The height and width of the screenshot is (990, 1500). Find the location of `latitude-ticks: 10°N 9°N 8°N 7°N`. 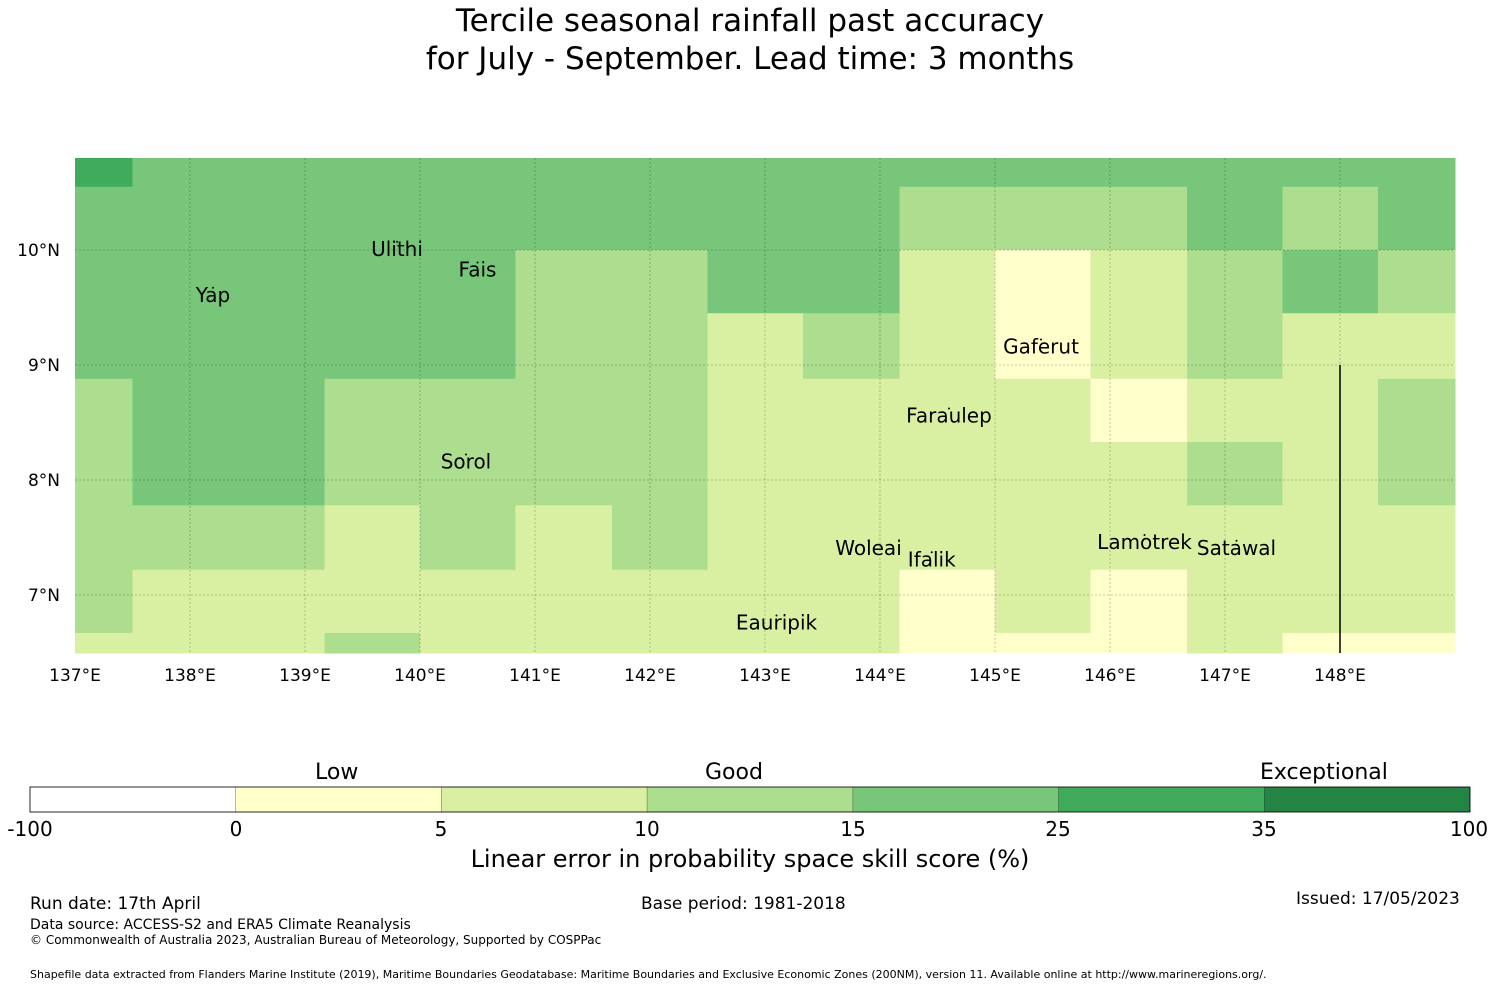

latitude-ticks: 10°N 9°N 8°N 7°N is located at coordinates (38, 423).